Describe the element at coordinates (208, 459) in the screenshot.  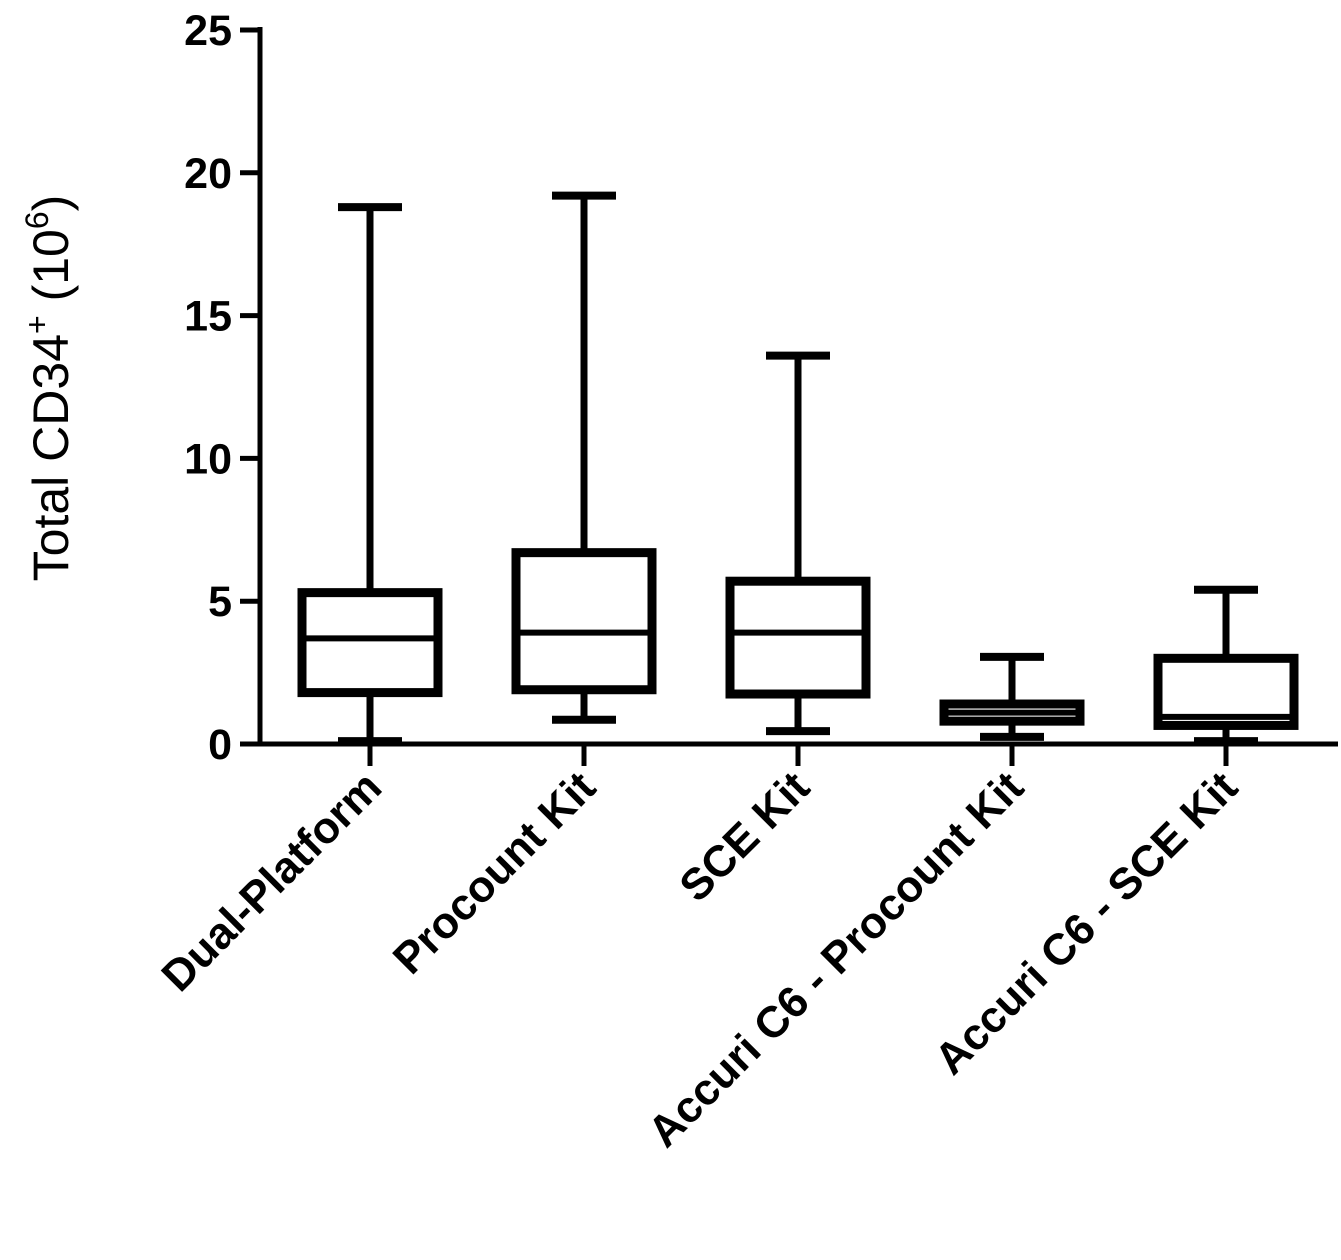
I see `y-tick-label-2: 10` at that location.